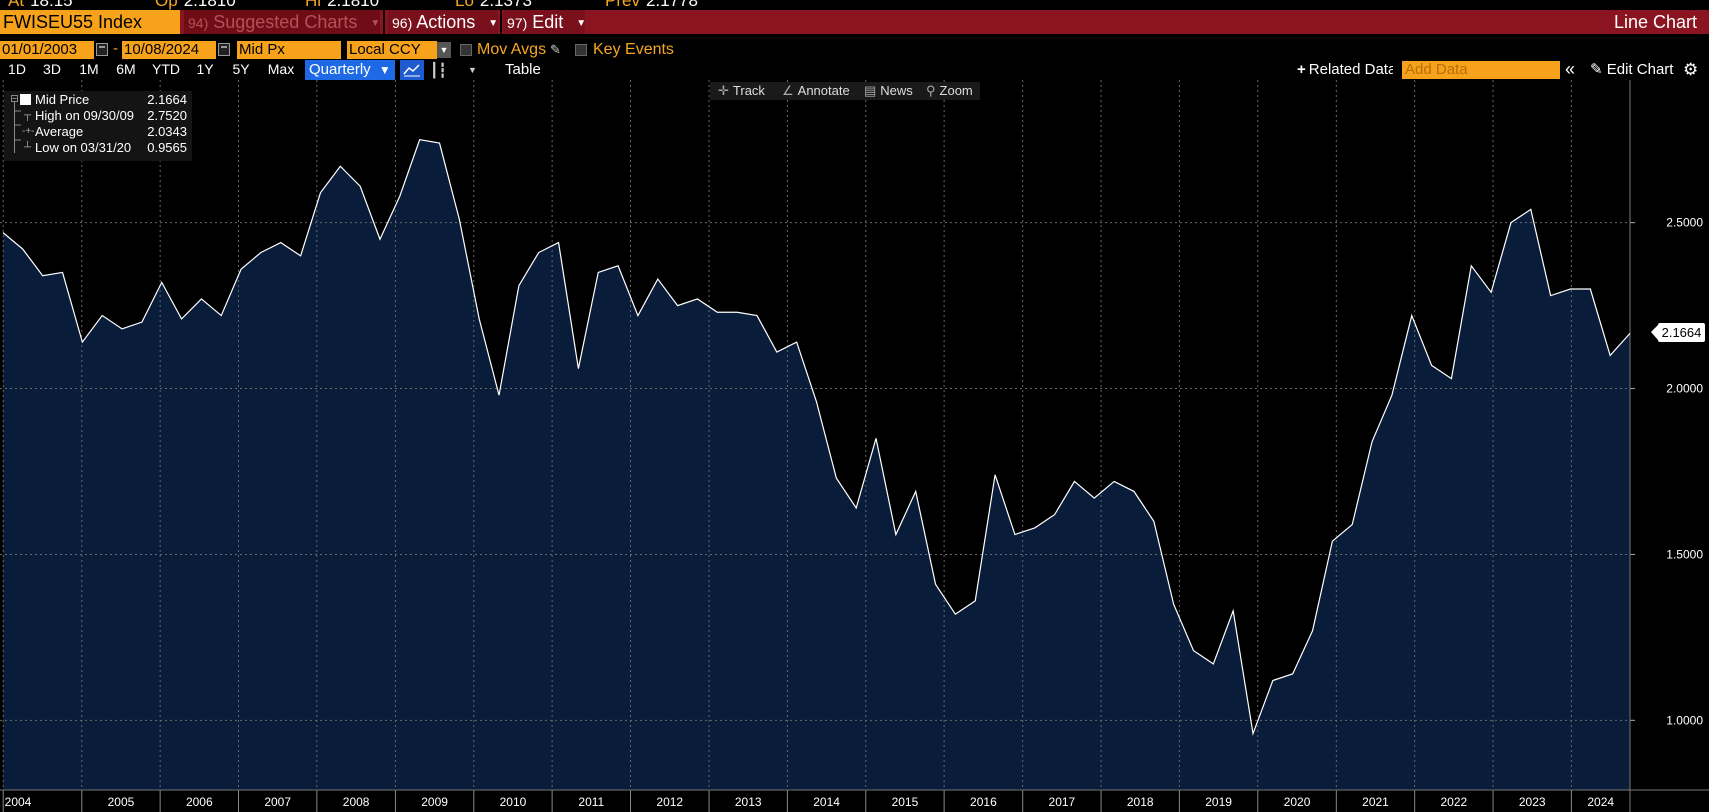 This screenshot has width=1709, height=812. What do you see at coordinates (464, 5) in the screenshot?
I see `quote-label: Lo` at bounding box center [464, 5].